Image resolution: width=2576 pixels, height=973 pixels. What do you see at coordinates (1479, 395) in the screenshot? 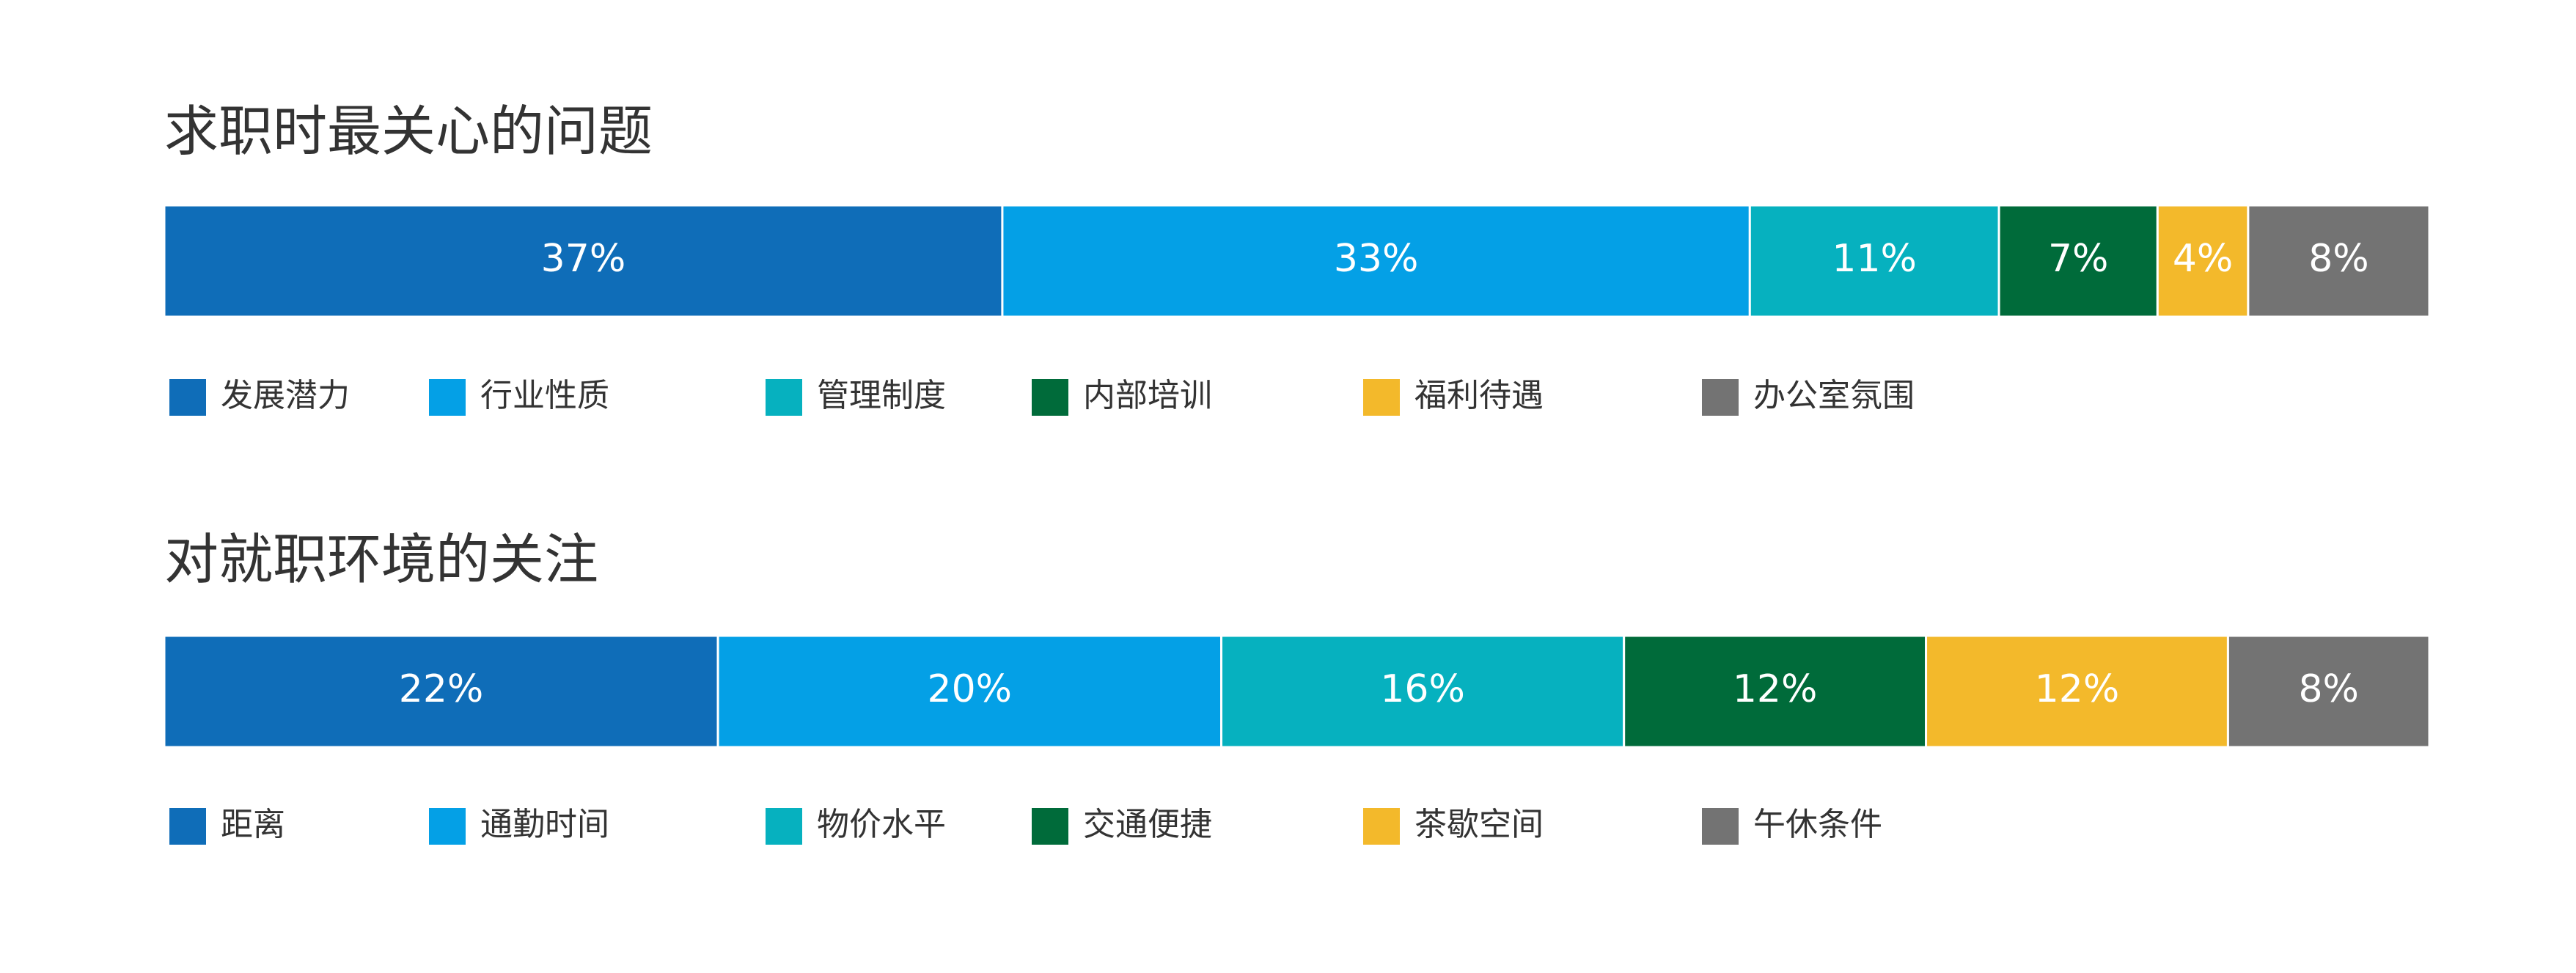
I see `legend-label: 福利待遇` at bounding box center [1479, 395].